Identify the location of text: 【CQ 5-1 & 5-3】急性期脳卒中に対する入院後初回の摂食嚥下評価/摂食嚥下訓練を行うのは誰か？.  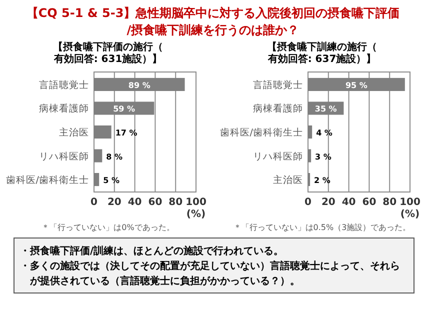
(213, 21).